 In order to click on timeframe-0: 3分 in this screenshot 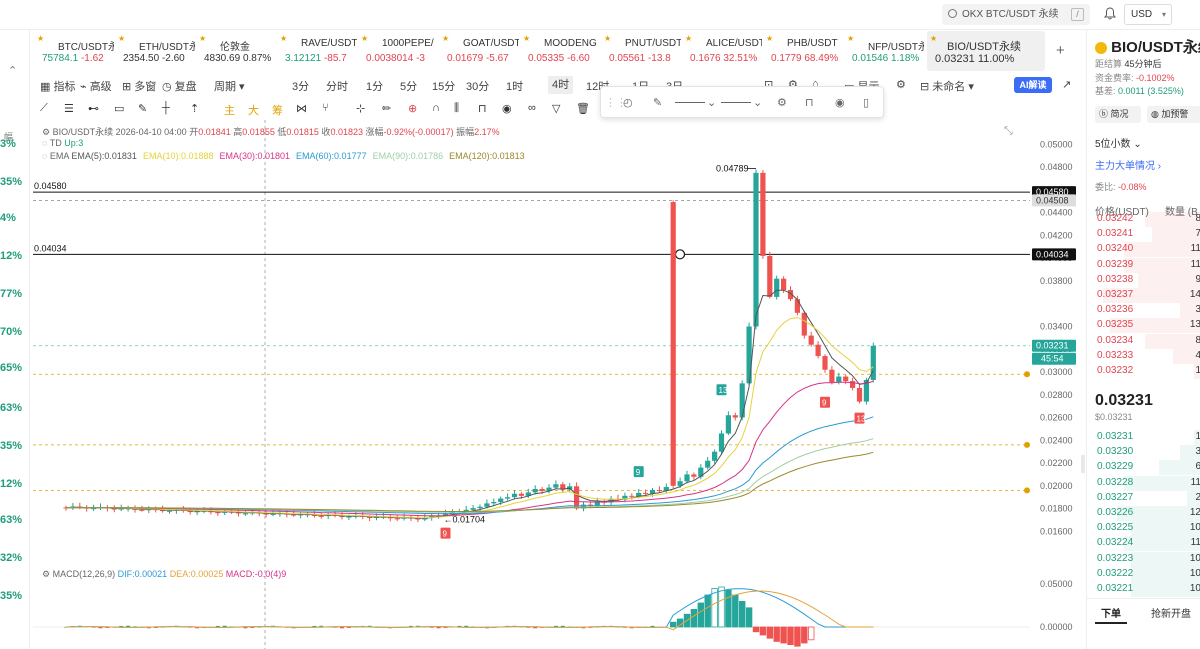, I will do `click(301, 87)`.